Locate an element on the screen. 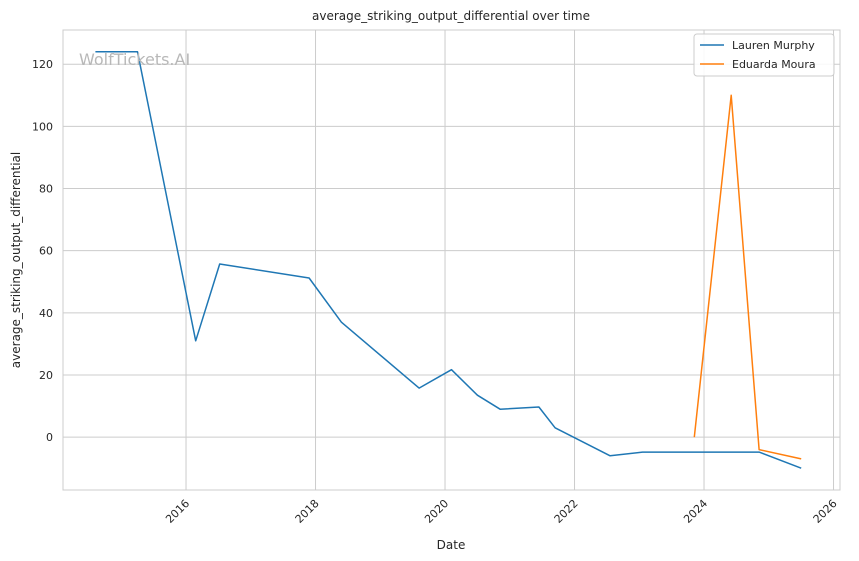  legend: Lauren Murphy Eduarda Moura is located at coordinates (764, 55).